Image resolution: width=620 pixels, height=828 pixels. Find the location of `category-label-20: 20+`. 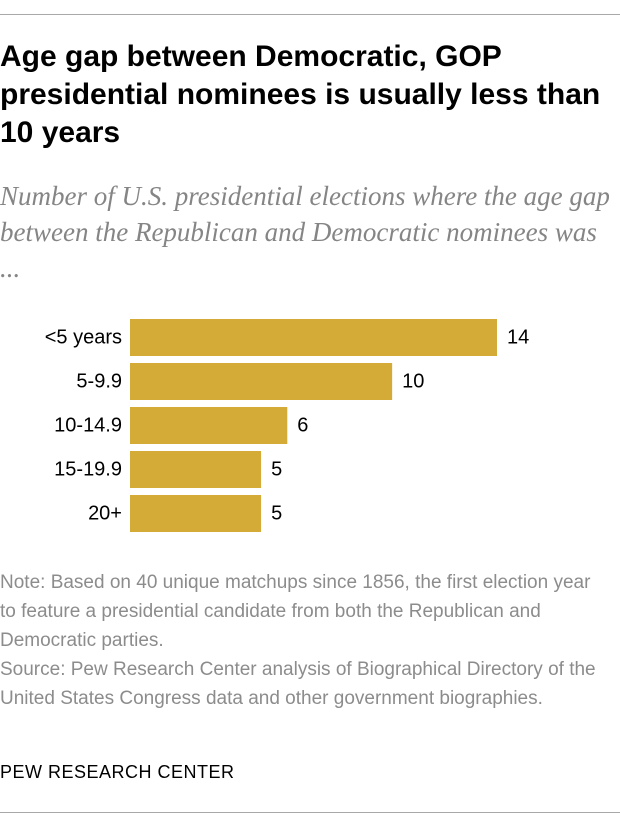

category-label-20: 20+ is located at coordinates (105, 514).